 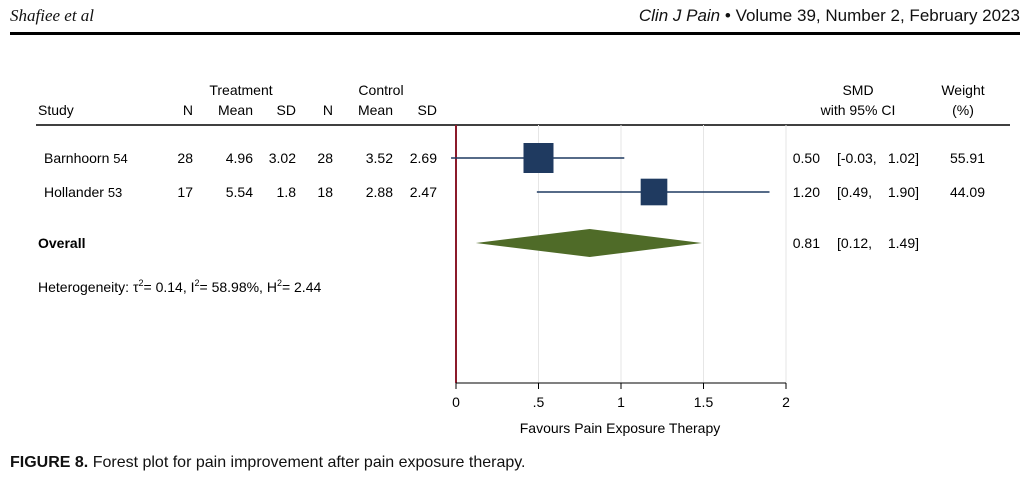 What do you see at coordinates (967, 192) in the screenshot?
I see `study-weight: 44.09` at bounding box center [967, 192].